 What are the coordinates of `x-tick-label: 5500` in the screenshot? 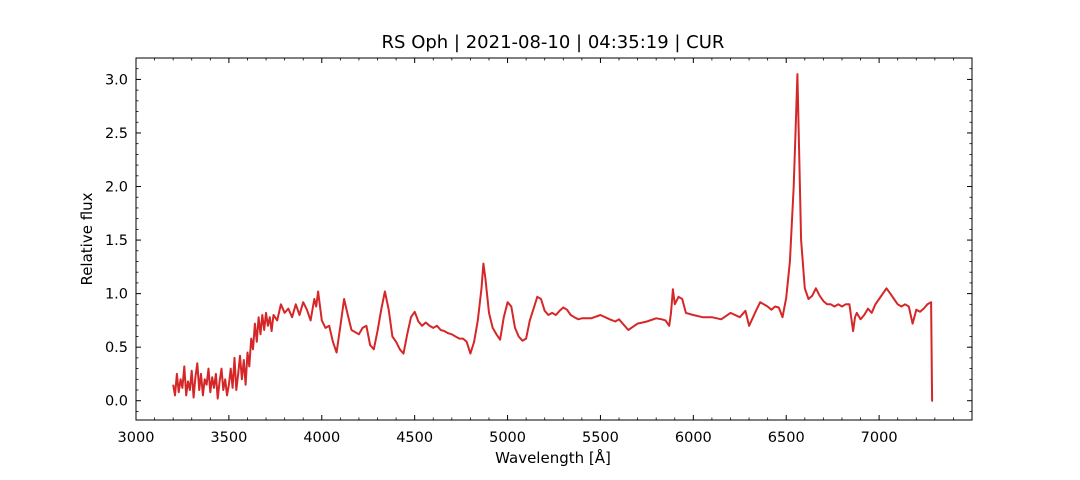 It's located at (600, 438).